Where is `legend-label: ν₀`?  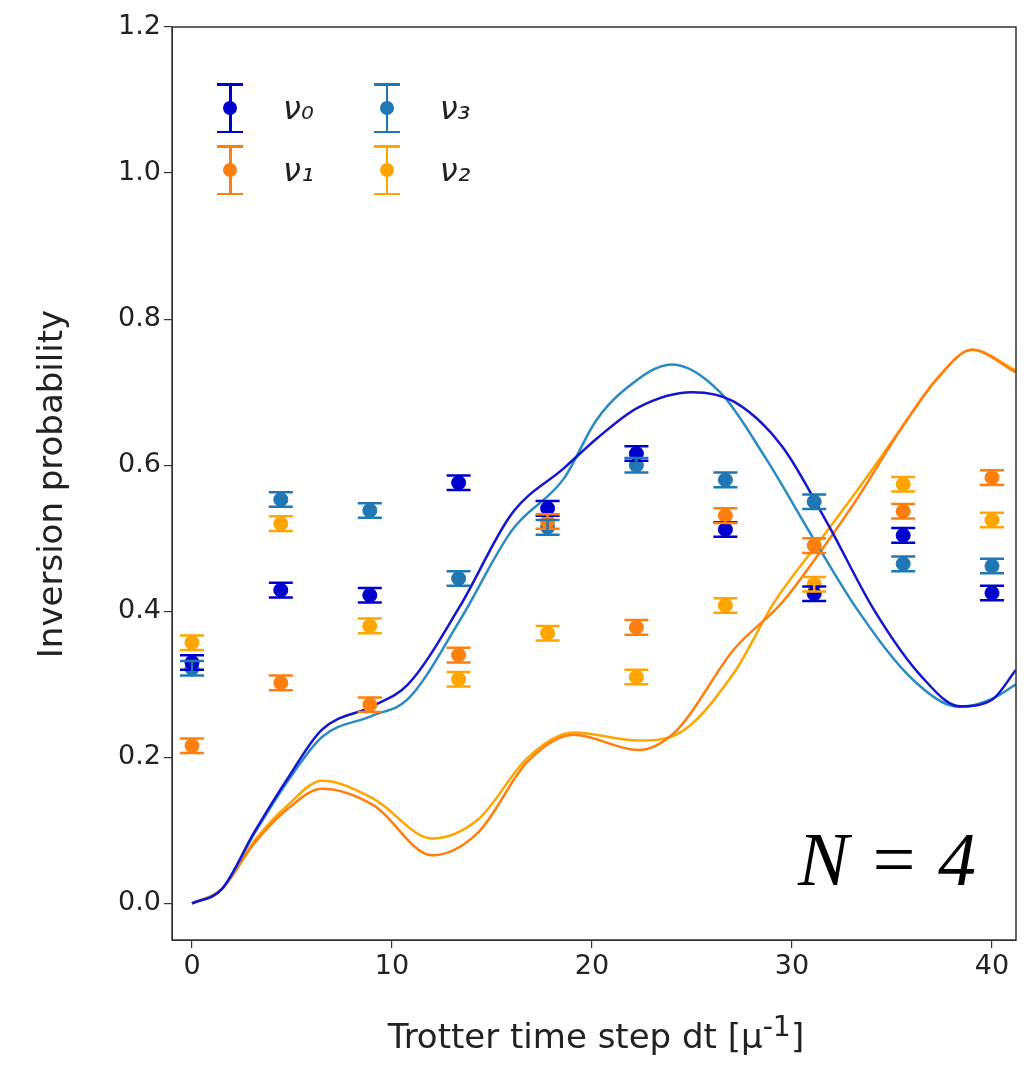 legend-label: ν₀ is located at coordinates (298, 108).